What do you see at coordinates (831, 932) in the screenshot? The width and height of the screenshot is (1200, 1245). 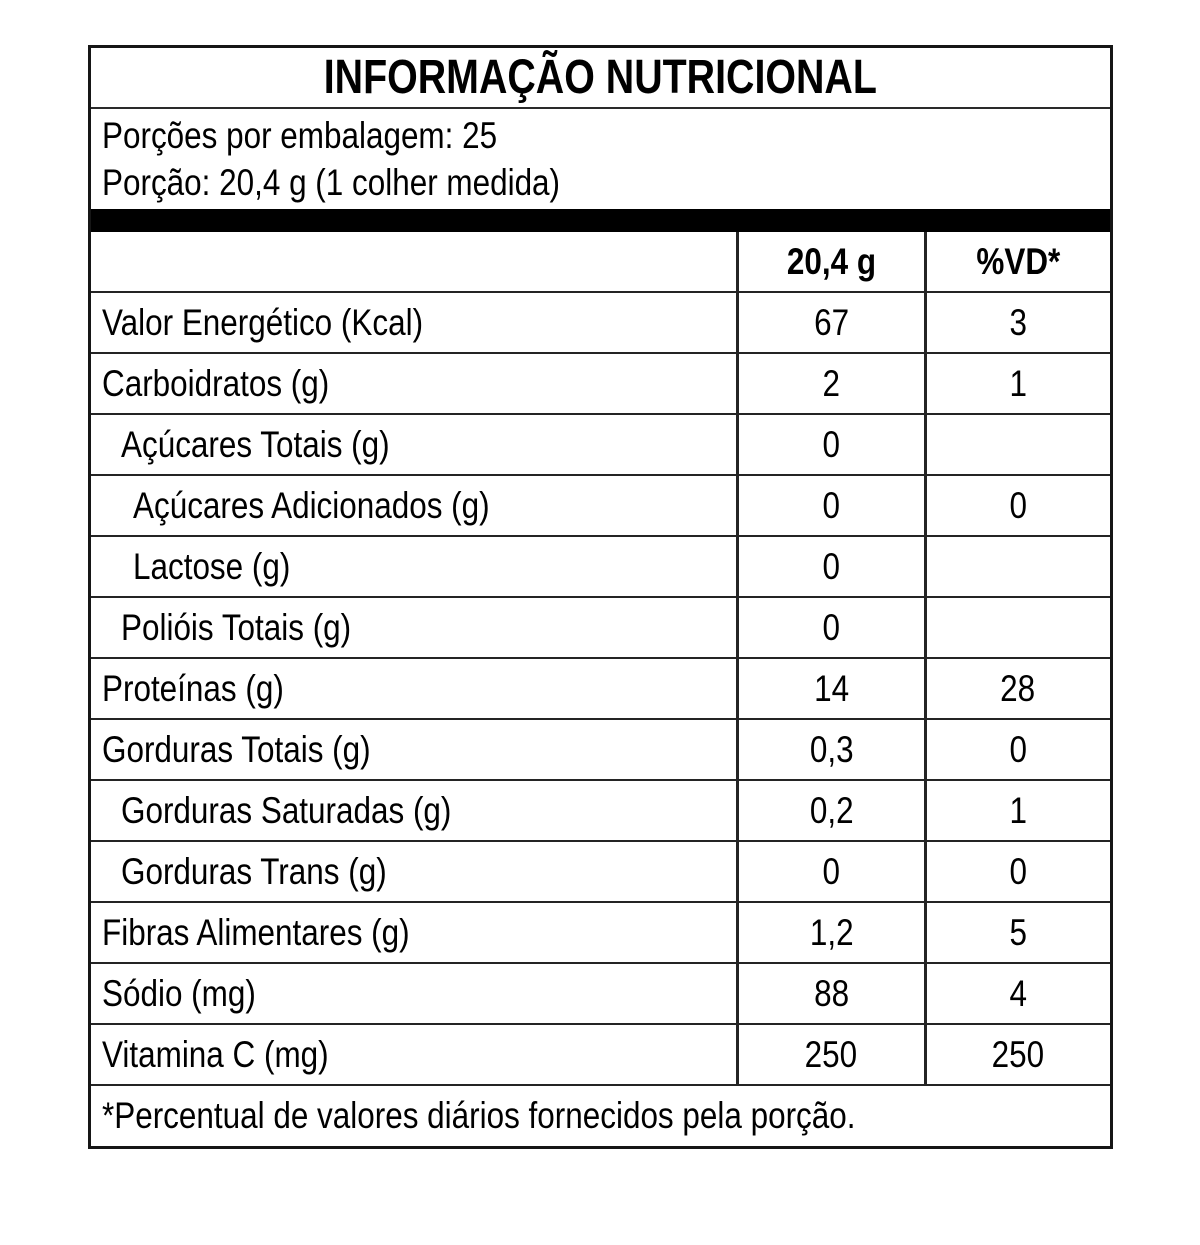 I see `row-amount: 1,2` at bounding box center [831, 932].